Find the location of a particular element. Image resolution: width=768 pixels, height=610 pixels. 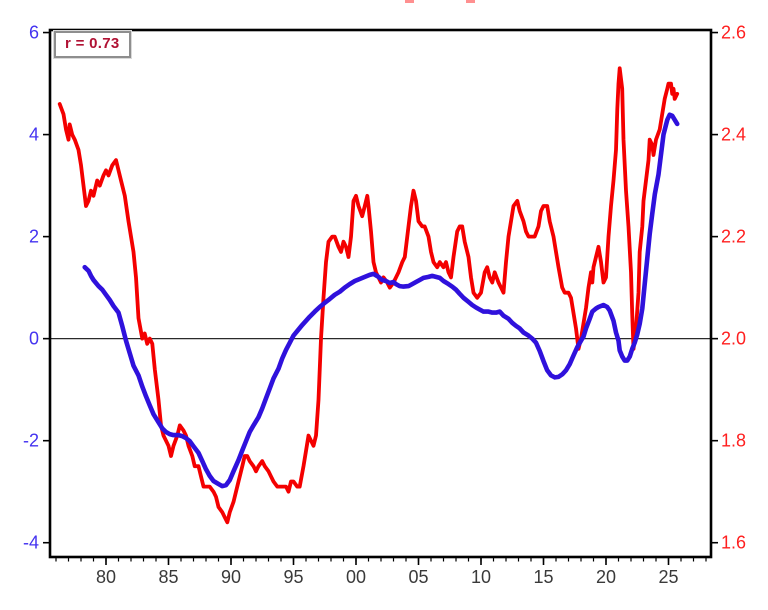

x-axis-tick-label: 80 is located at coordinates (106, 577).